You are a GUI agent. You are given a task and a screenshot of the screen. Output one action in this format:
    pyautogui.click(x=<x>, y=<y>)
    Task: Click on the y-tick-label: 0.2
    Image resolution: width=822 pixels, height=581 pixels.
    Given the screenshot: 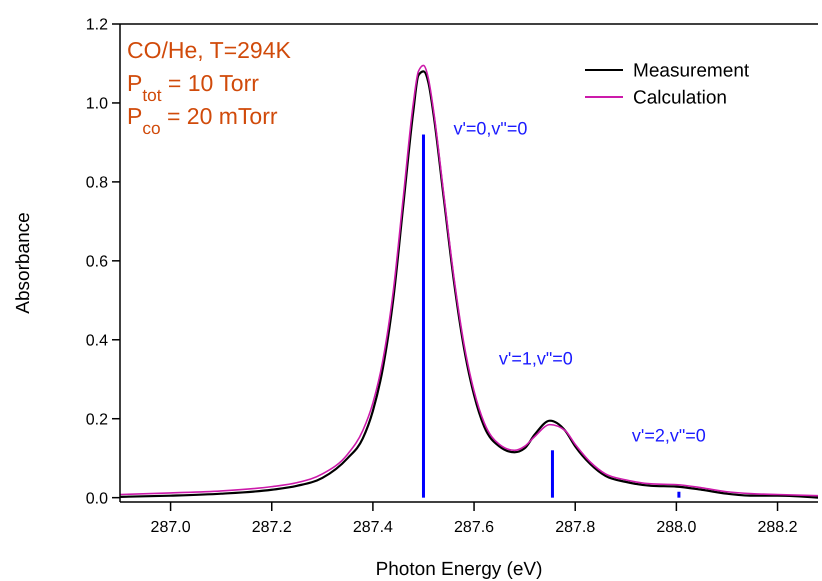 What is the action you would take?
    pyautogui.click(x=97, y=419)
    